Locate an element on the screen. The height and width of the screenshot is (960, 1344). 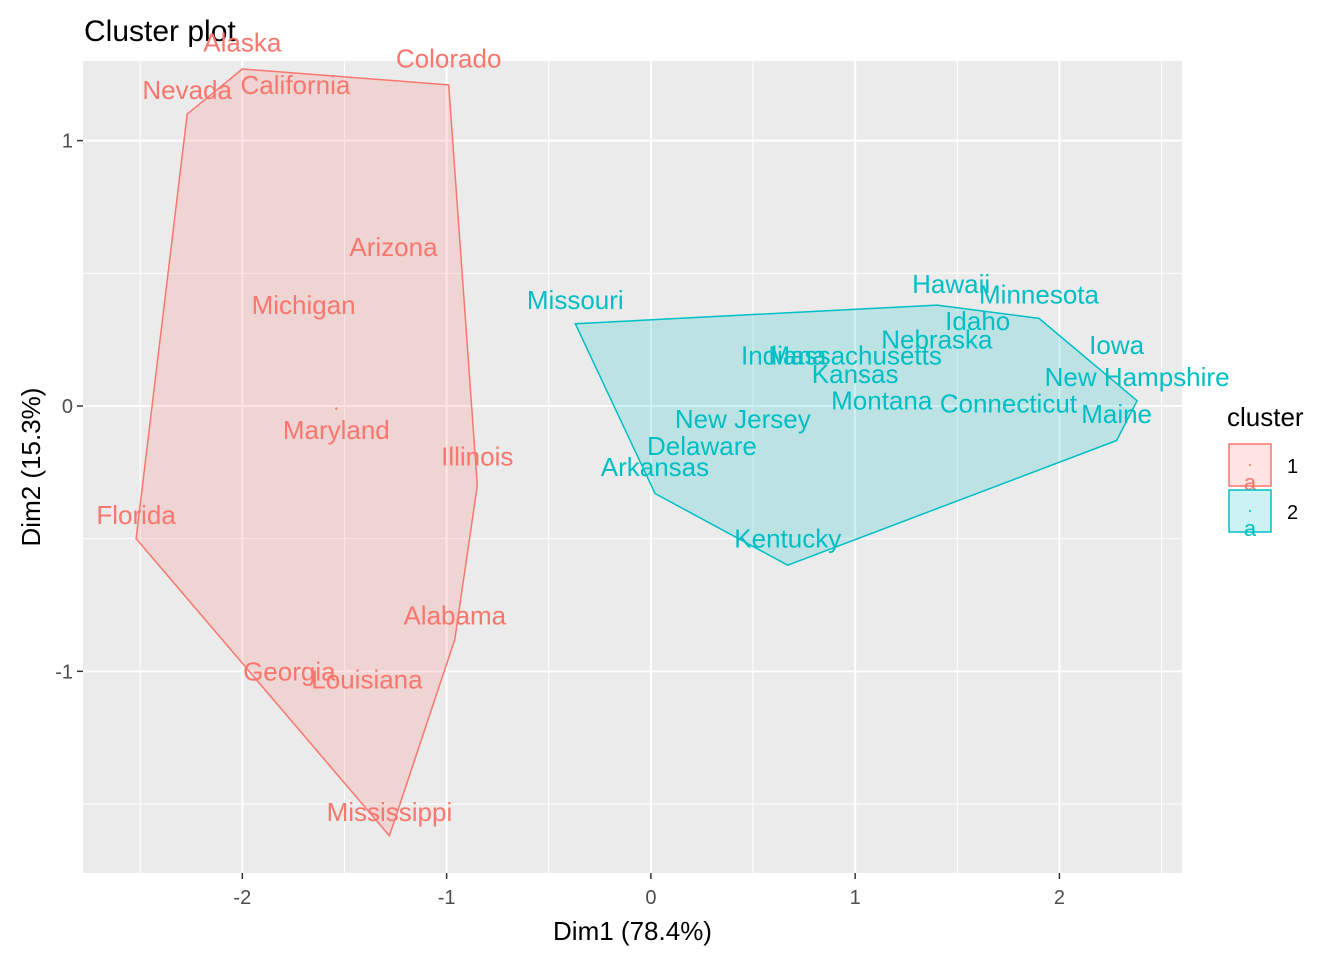
legend: cluster a 1 a 2 is located at coordinates (1265, 471).